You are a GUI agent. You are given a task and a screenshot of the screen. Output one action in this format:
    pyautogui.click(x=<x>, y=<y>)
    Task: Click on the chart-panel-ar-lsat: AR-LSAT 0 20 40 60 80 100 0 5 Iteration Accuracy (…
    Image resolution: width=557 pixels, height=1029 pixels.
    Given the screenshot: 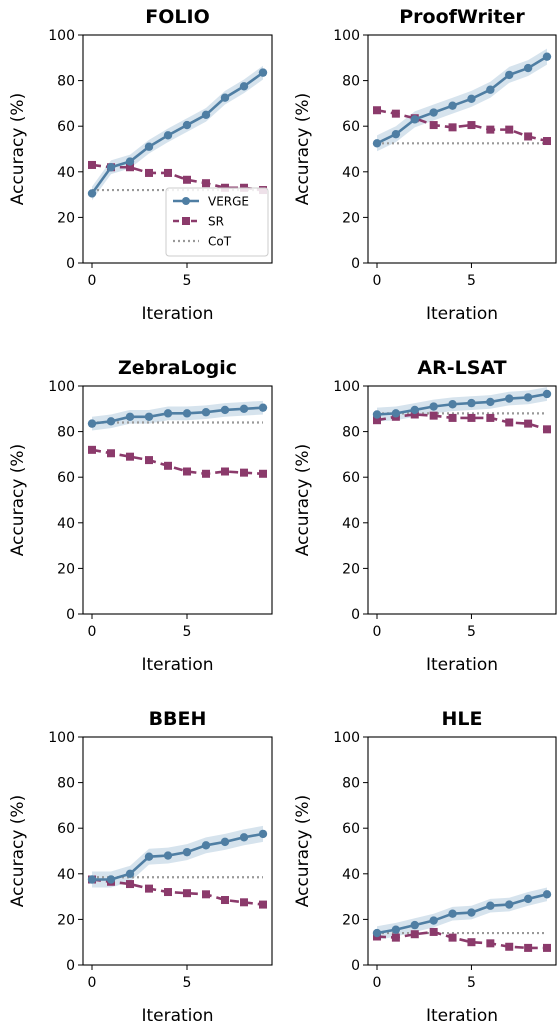 What is the action you would take?
    pyautogui.click(x=425, y=516)
    